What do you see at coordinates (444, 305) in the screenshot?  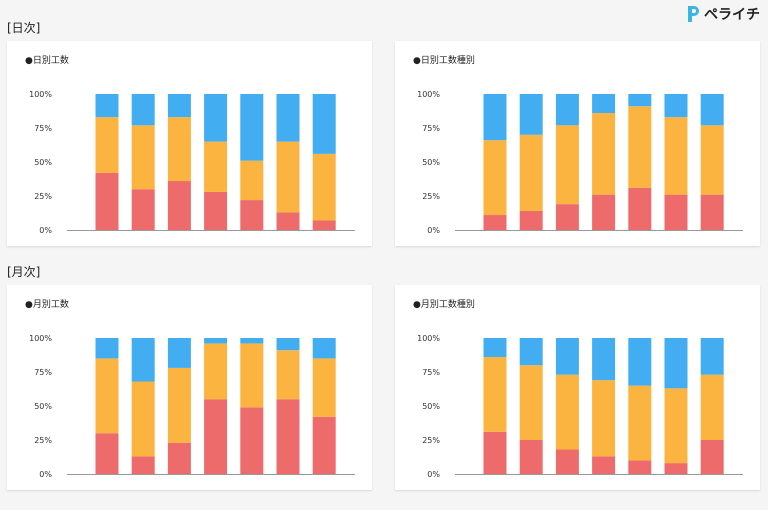 I see `chart-title: ●月別工数種別` at bounding box center [444, 305].